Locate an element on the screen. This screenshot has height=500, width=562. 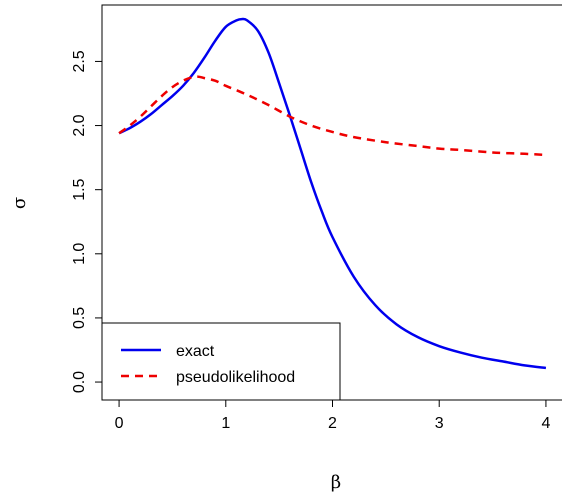
x-tick-label: 2 is located at coordinates (332, 423).